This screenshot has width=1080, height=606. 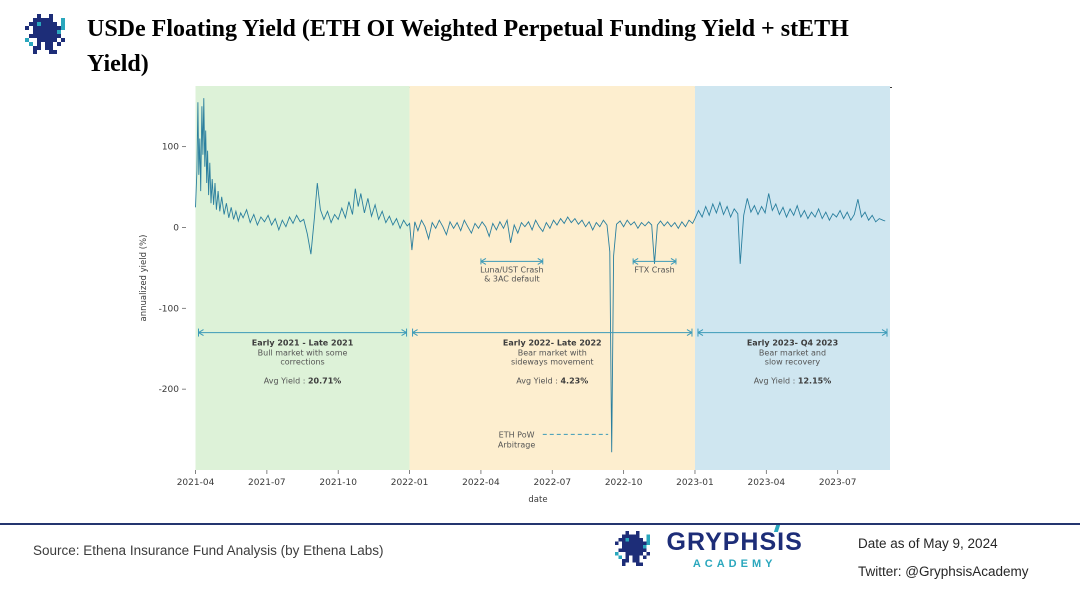 What do you see at coordinates (169, 390) in the screenshot?
I see `svg-text: -200` at bounding box center [169, 390].